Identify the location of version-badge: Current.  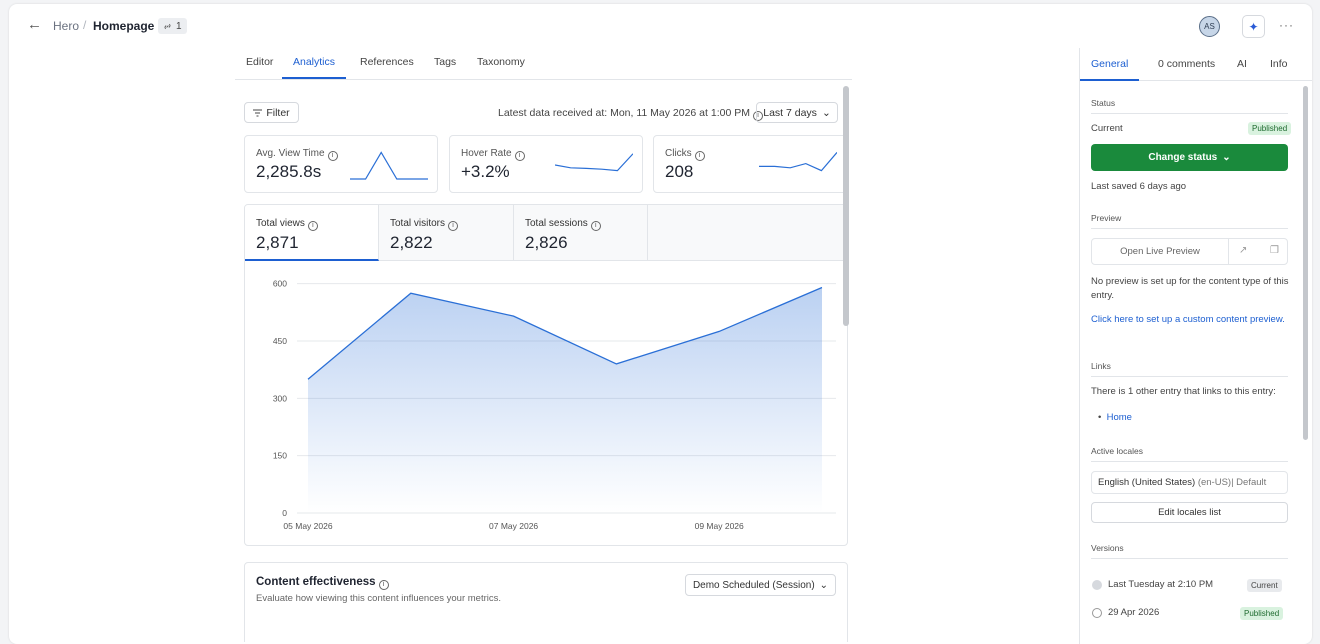
(1264, 585).